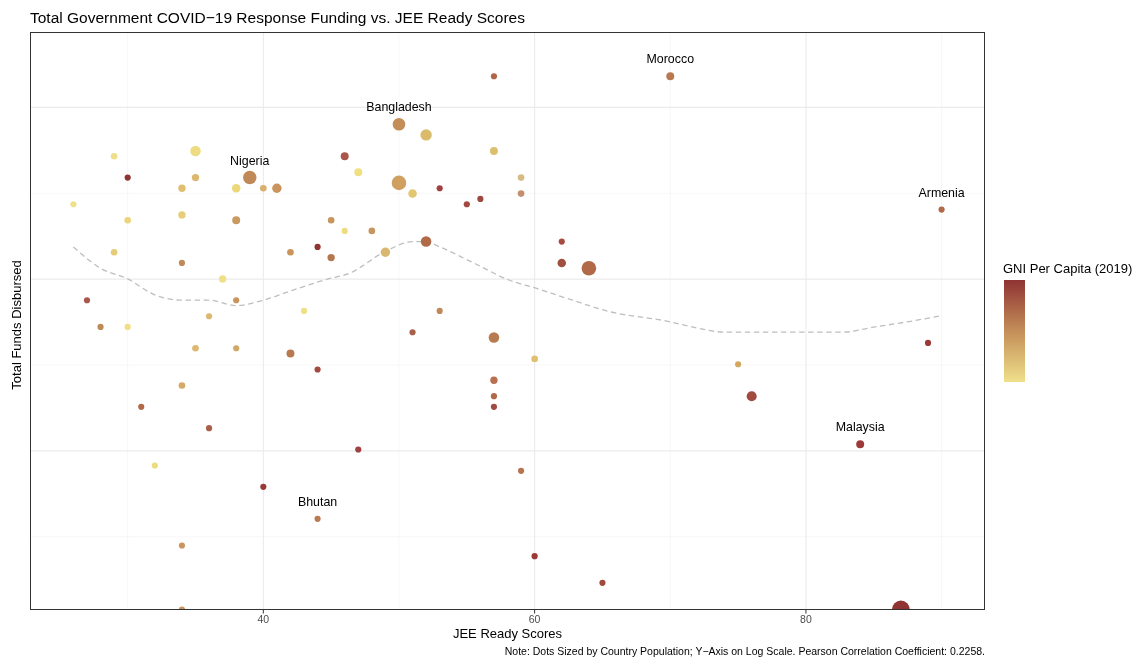 The image size is (1139, 660). Describe the element at coordinates (534, 618) in the screenshot. I see `x-tick-label: 60` at that location.